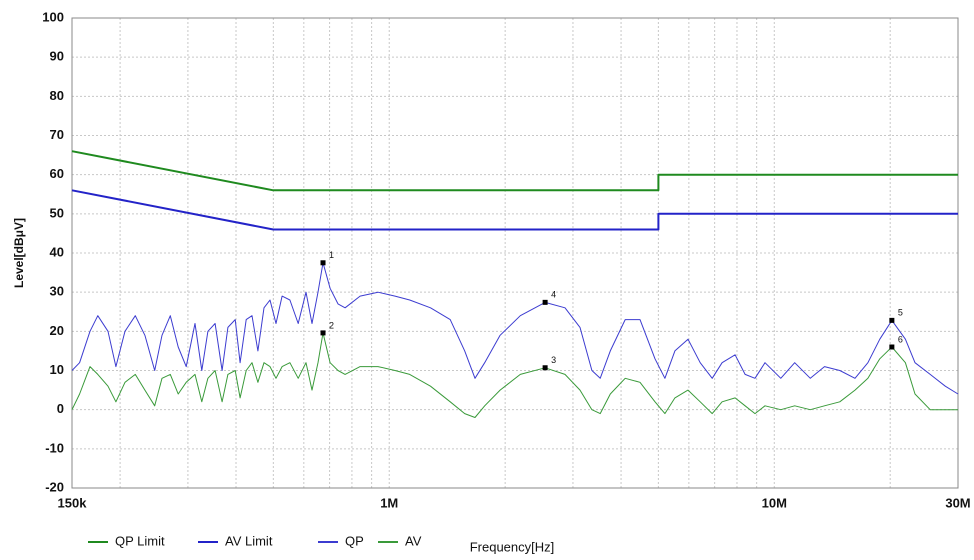 Image resolution: width=974 pixels, height=560 pixels. What do you see at coordinates (553, 360) in the screenshot?
I see `marker-label: 3` at bounding box center [553, 360].